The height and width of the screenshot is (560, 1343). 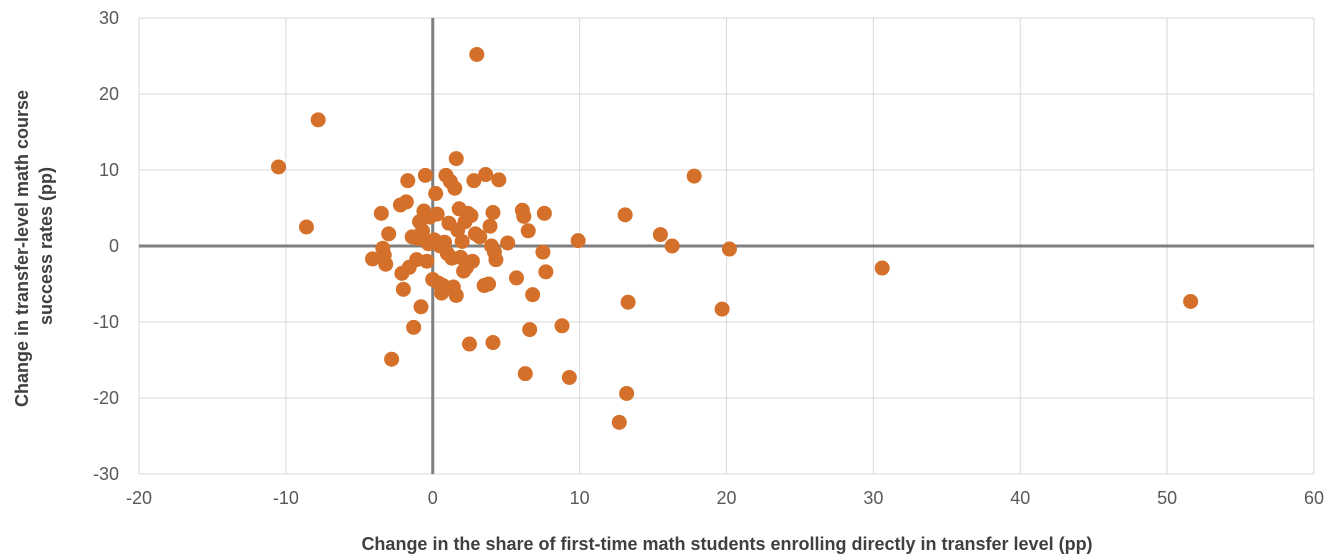 I want to click on y-tick-label: -20, so click(x=106, y=398).